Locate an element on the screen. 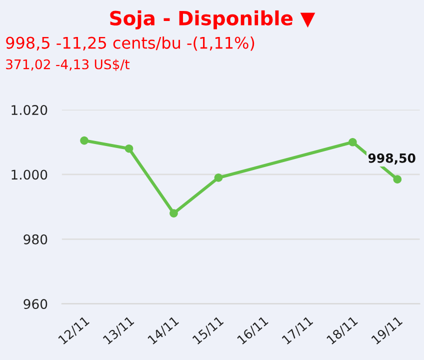 The image size is (424, 360). y-tick-label: 1.020 is located at coordinates (30, 110).